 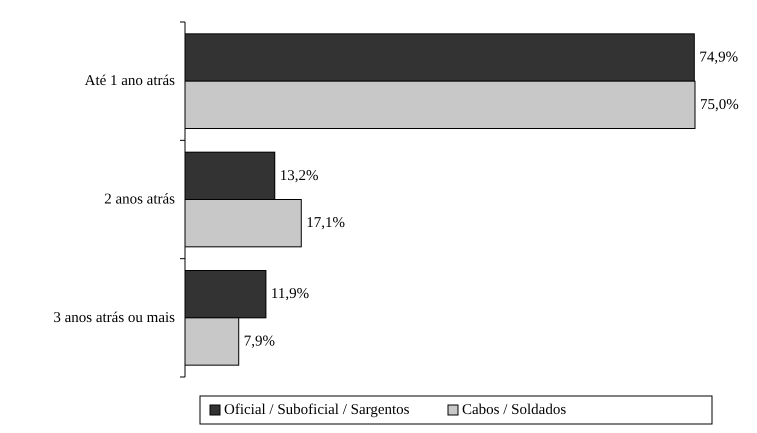 I want to click on data-label: 13,2%, so click(x=299, y=176).